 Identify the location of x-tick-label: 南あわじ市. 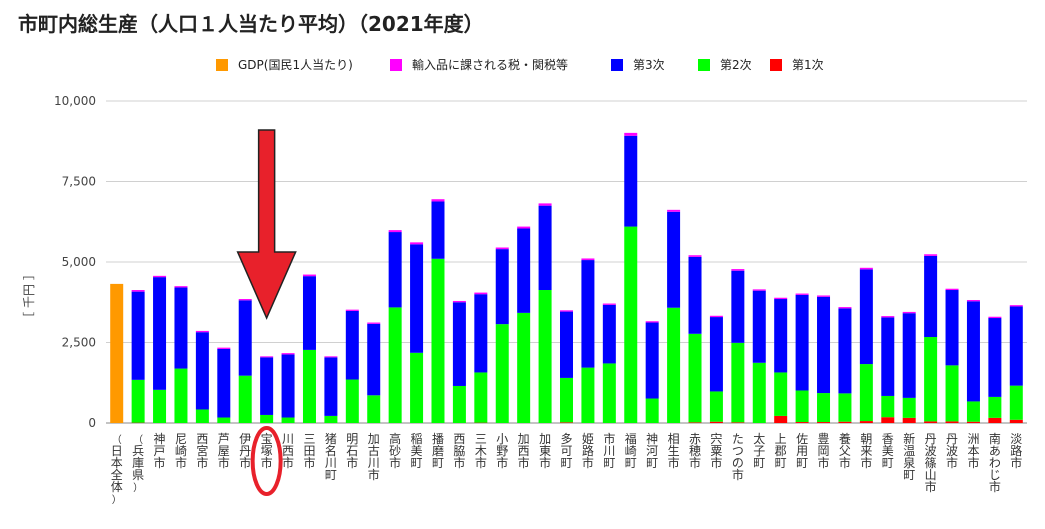
(995, 462).